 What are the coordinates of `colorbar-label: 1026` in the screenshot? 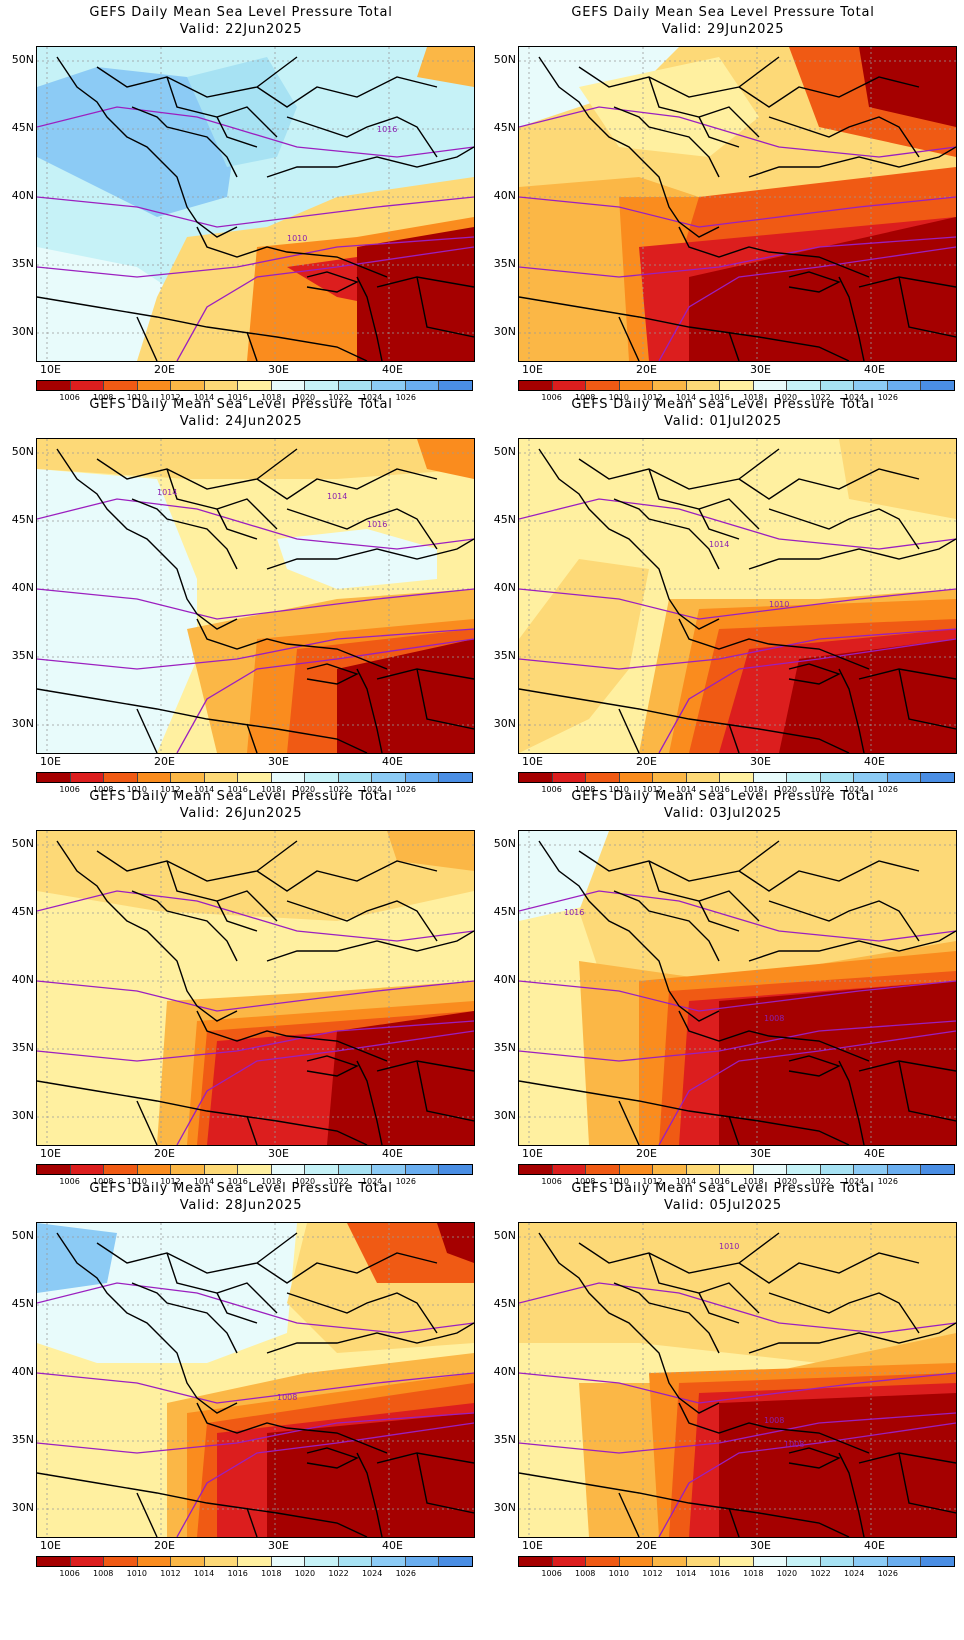 It's located at (887, 397).